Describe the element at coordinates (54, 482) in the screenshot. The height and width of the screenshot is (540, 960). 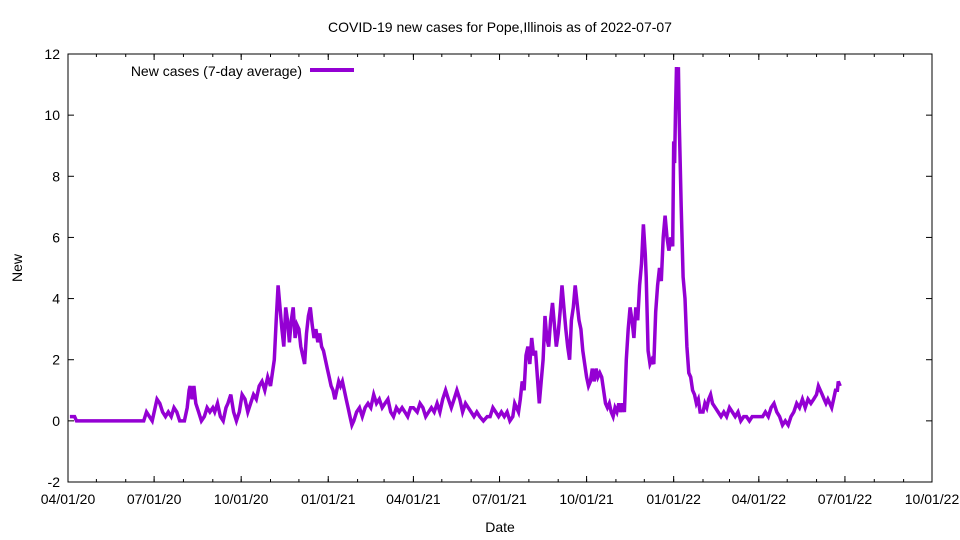
I see `y-tick-label: -2` at that location.